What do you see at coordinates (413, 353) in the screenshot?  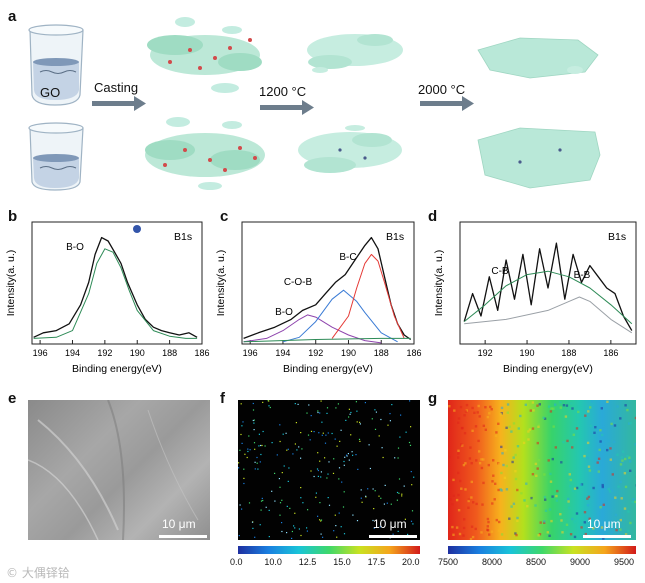 I see `x-tick-label: 186` at bounding box center [413, 353].